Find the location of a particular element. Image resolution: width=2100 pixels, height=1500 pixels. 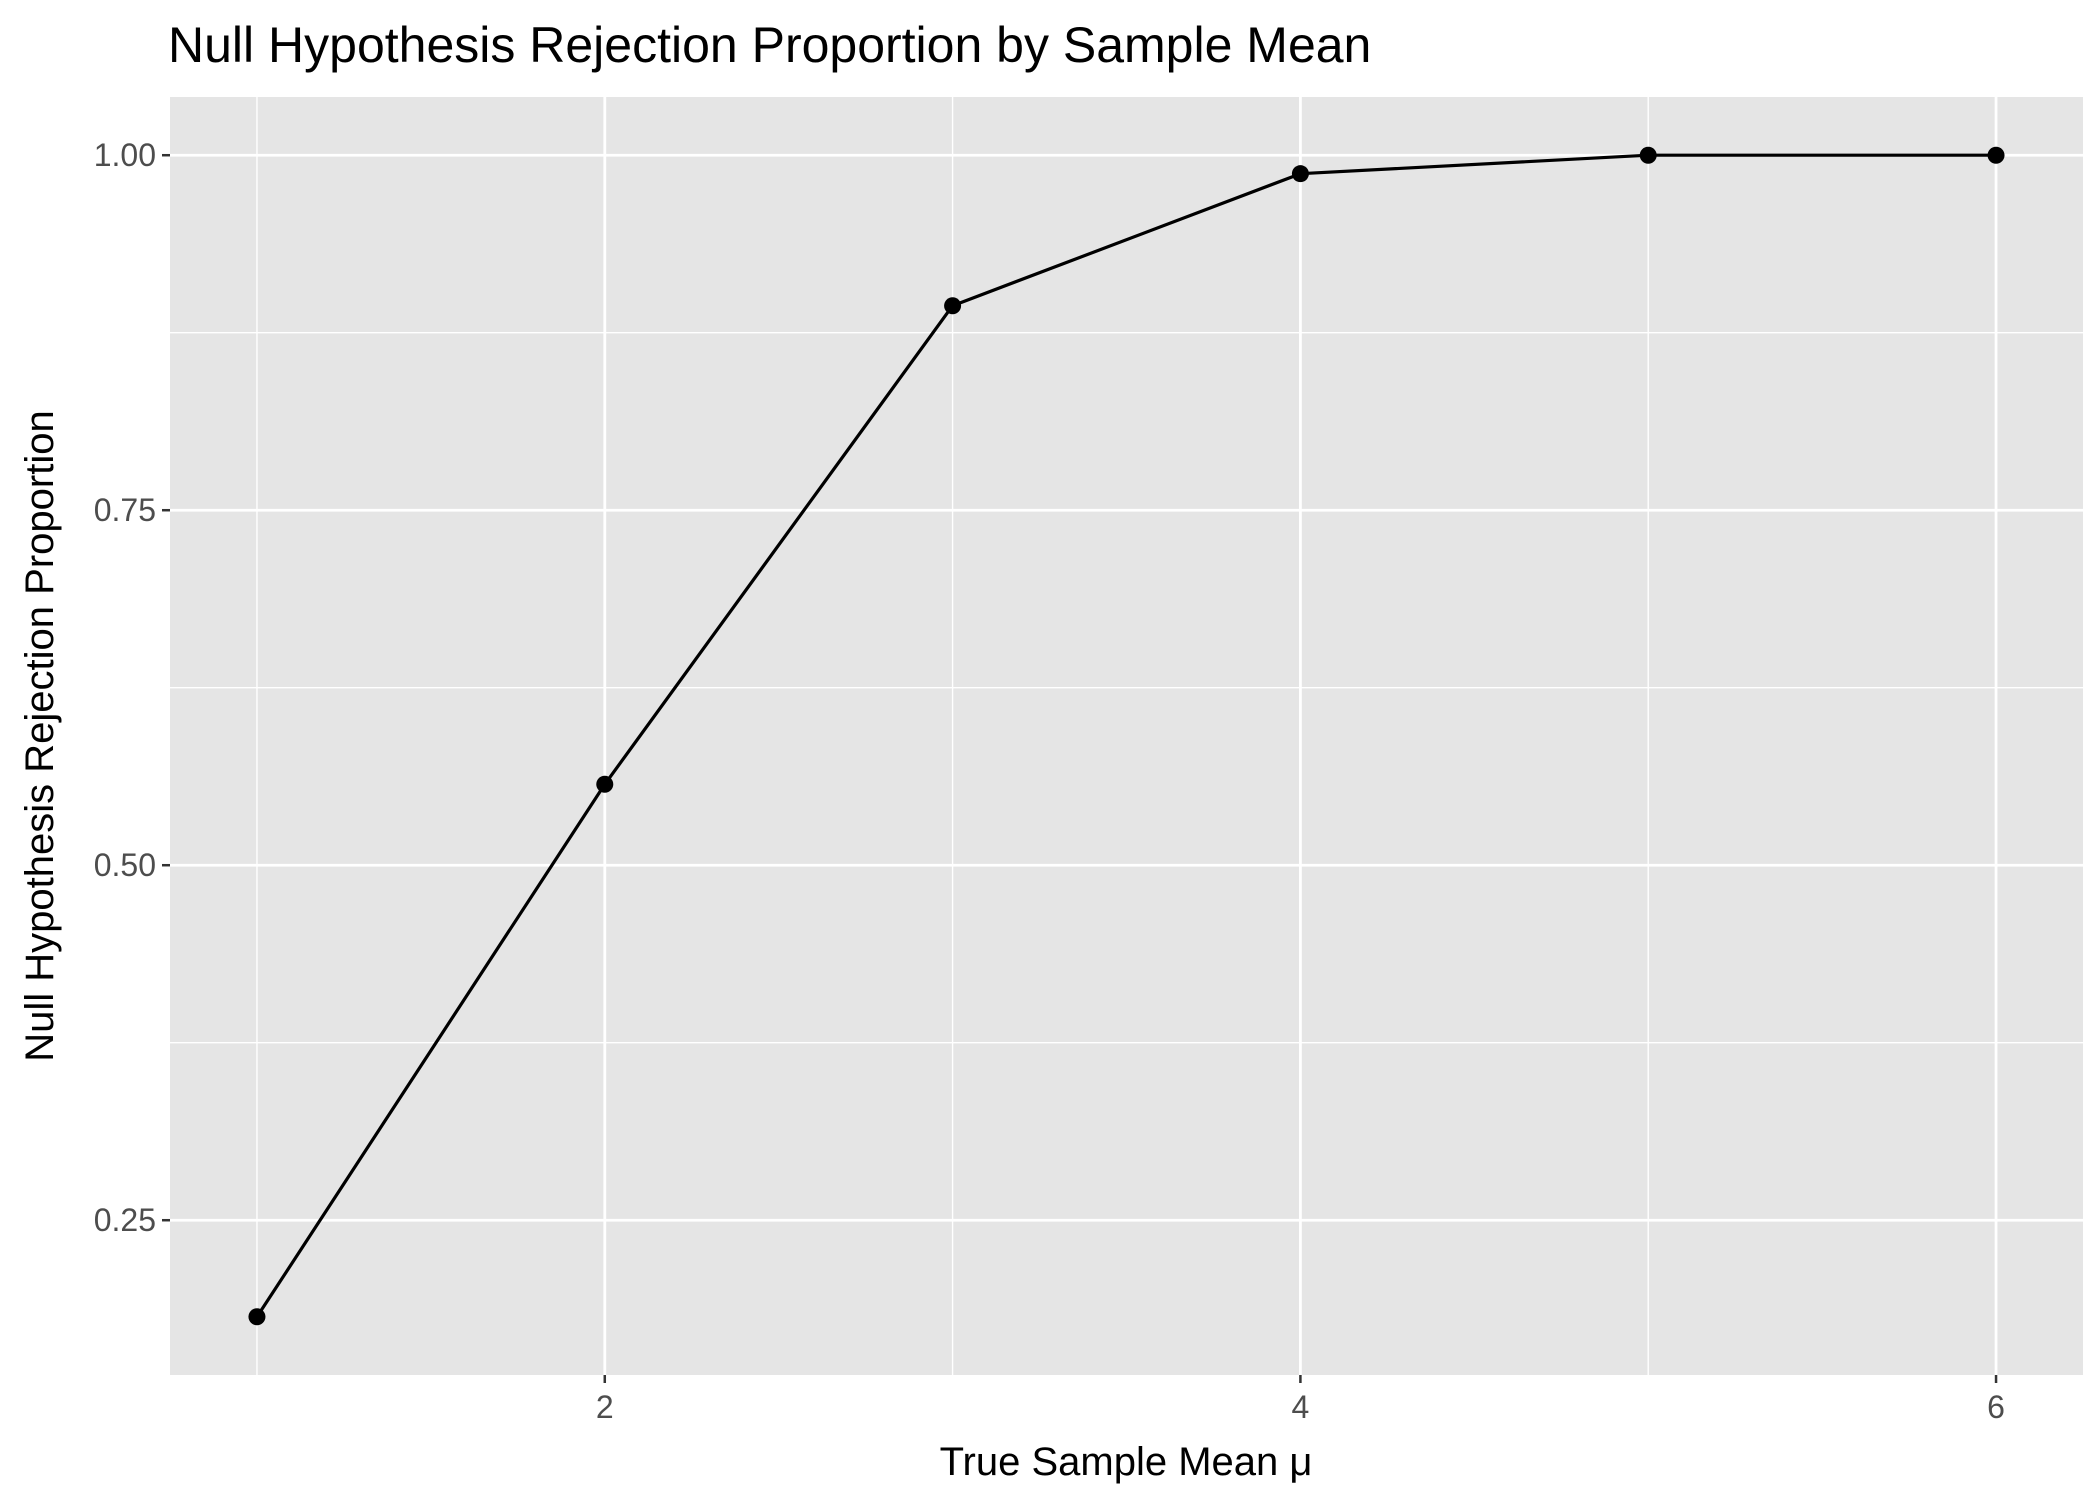

x-tick-label: 2 is located at coordinates (605, 1407).